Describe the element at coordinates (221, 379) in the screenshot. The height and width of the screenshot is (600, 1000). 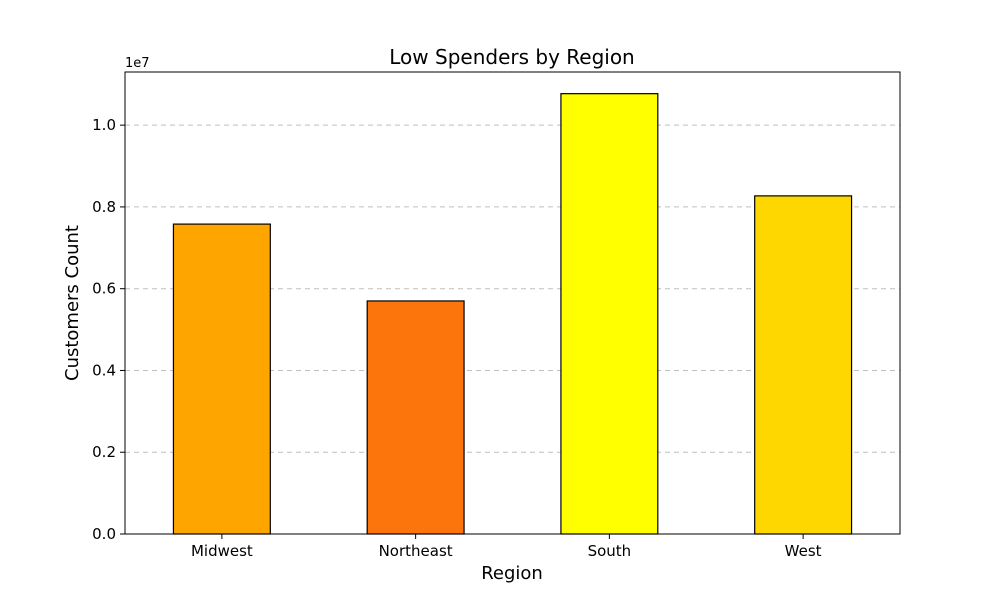
I see `bar-midwest` at that location.